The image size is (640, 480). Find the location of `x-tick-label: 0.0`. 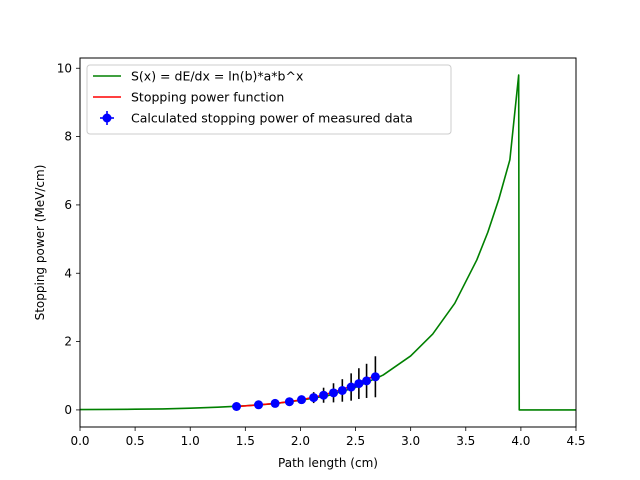

x-tick-label: 0.0 is located at coordinates (79, 441).